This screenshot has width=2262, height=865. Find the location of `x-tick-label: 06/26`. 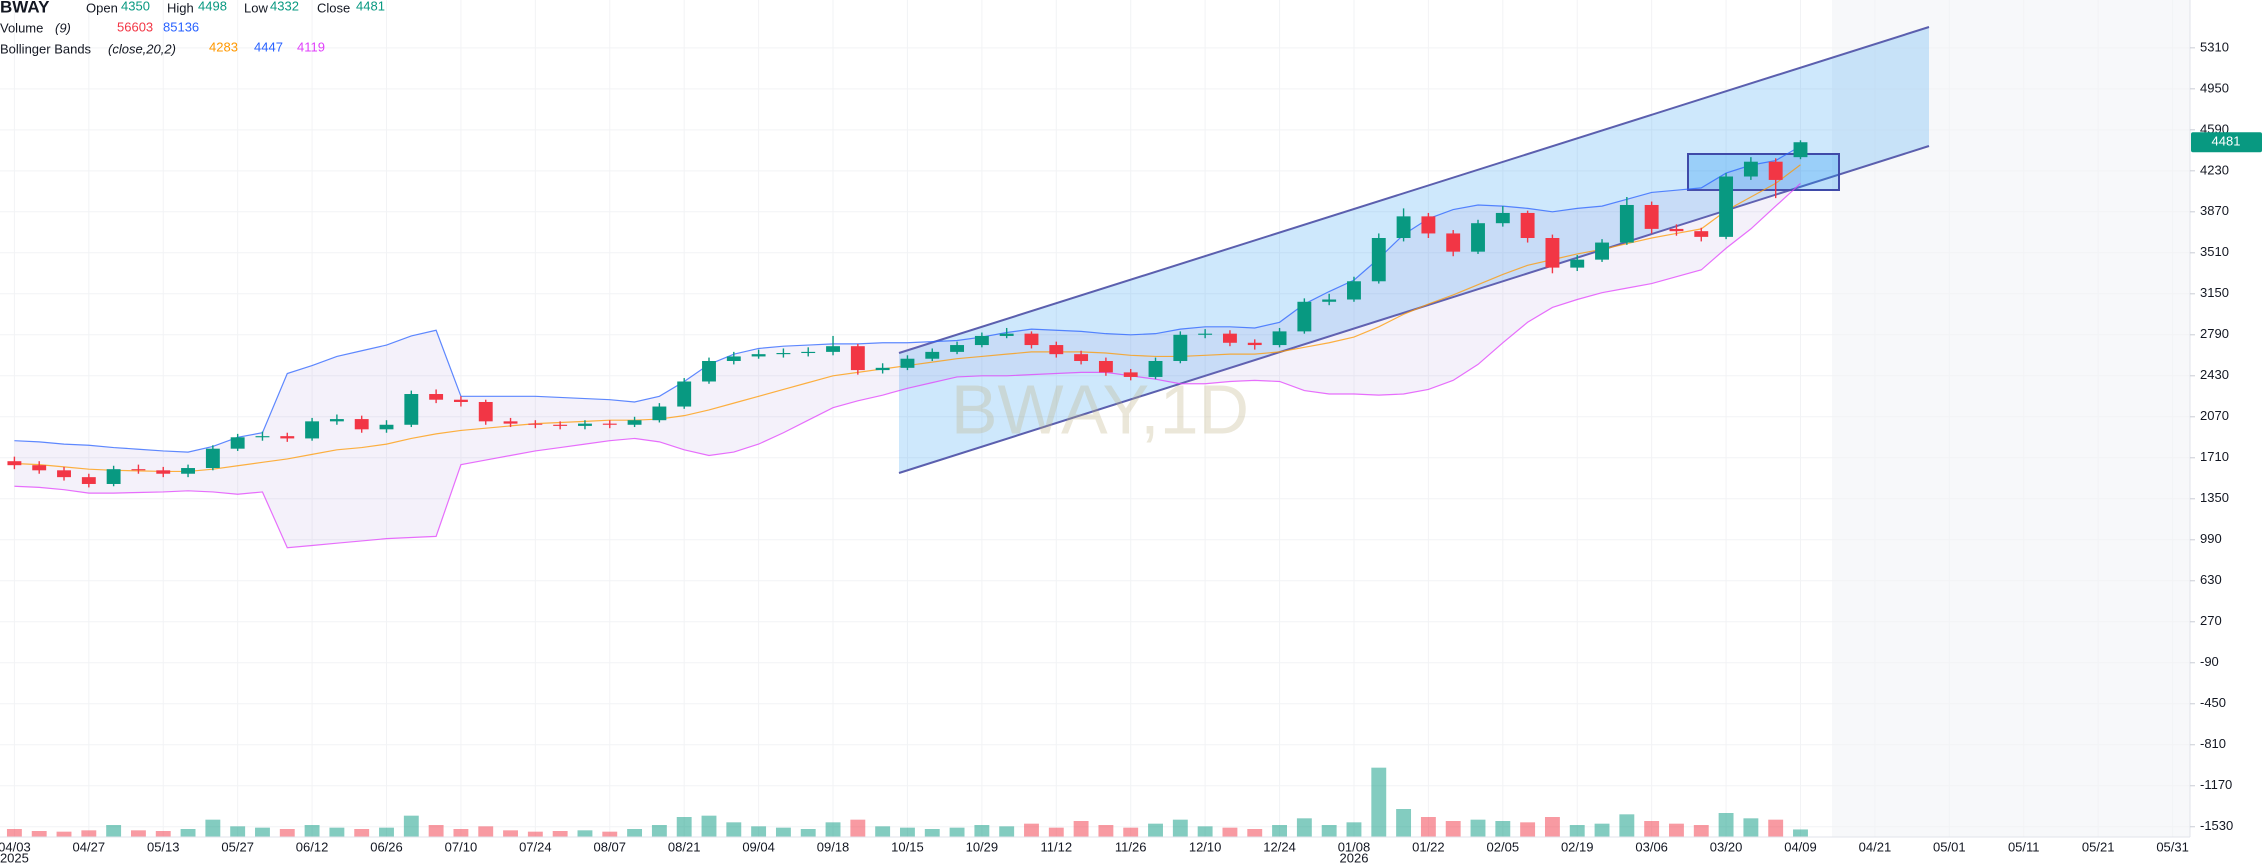

x-tick-label: 06/26 is located at coordinates (386, 846).